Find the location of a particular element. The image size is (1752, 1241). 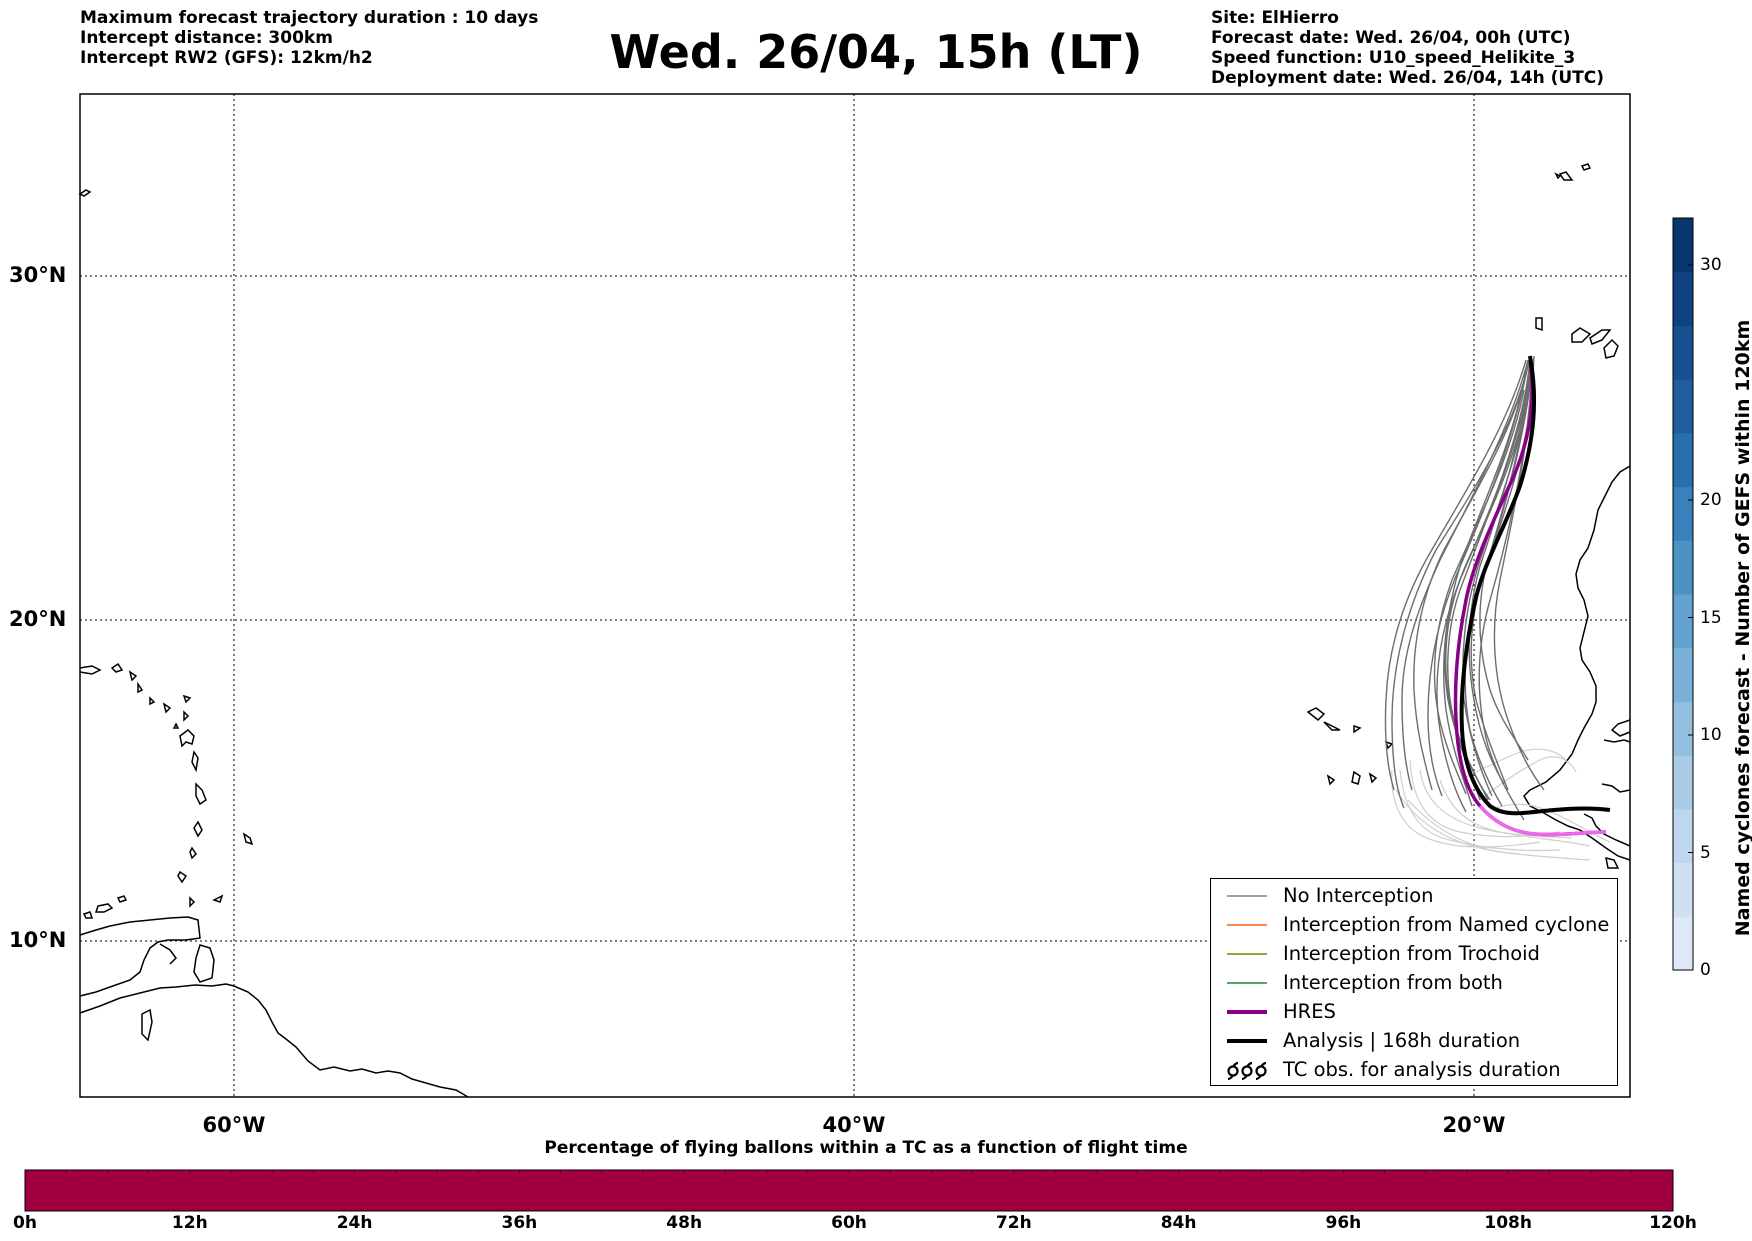

island-lanzarote is located at coordinates (1539, 324).